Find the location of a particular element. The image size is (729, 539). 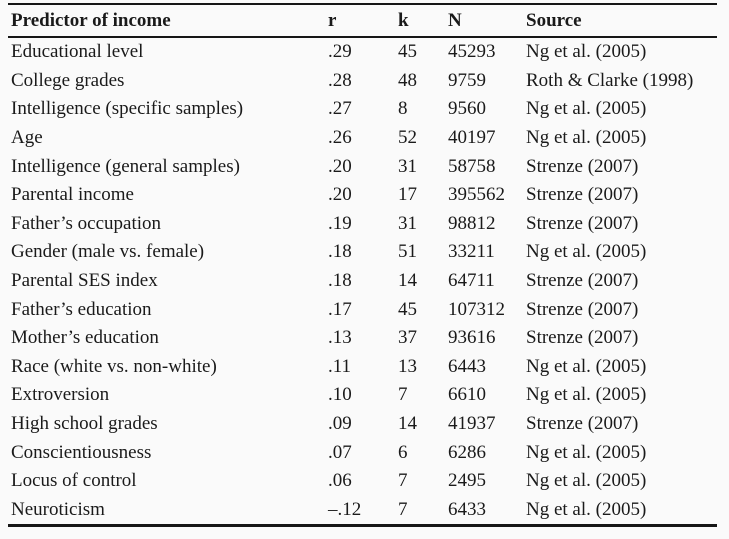

cell-predictor: Extroversion is located at coordinates (60, 395).